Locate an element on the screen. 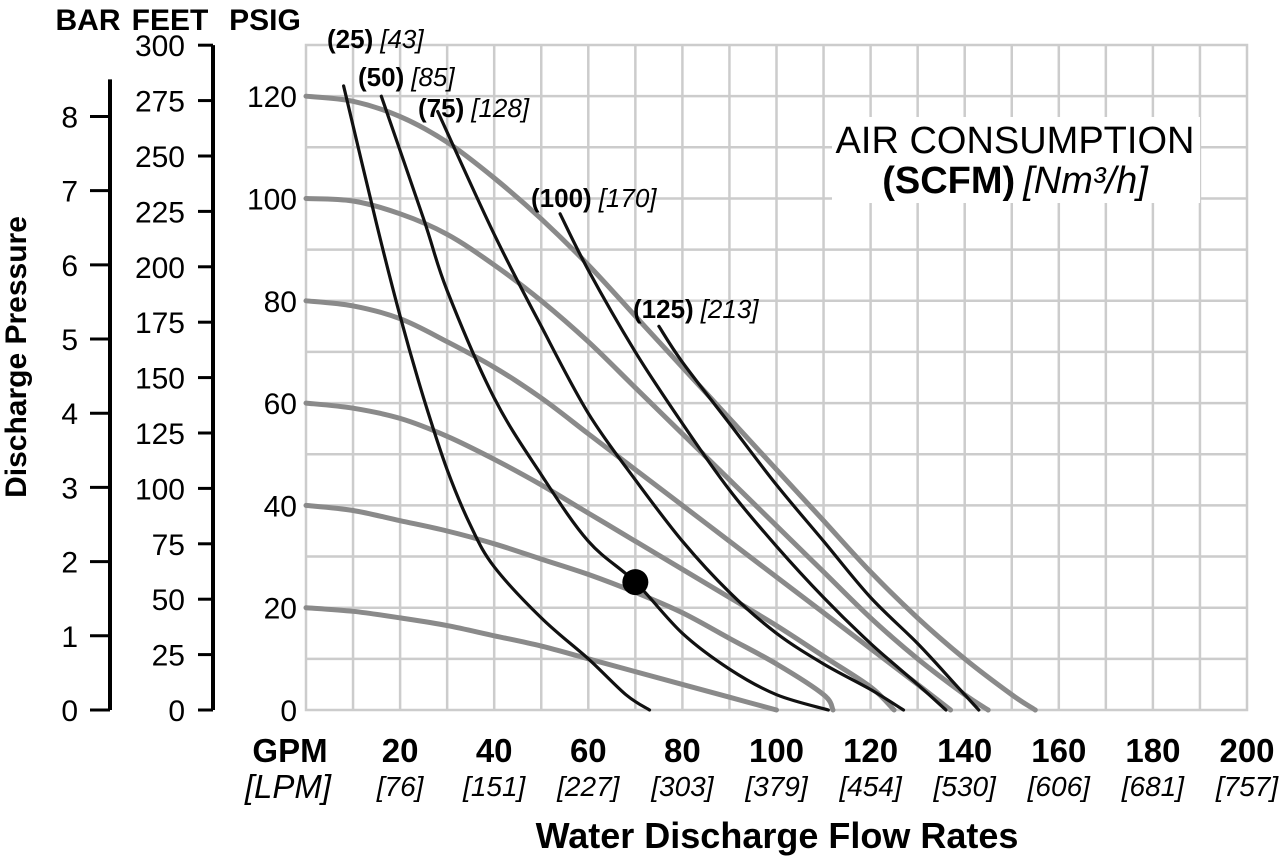 Image resolution: width=1280 pixels, height=861 pixels. bar-axis-header: BAR is located at coordinates (88, 20).